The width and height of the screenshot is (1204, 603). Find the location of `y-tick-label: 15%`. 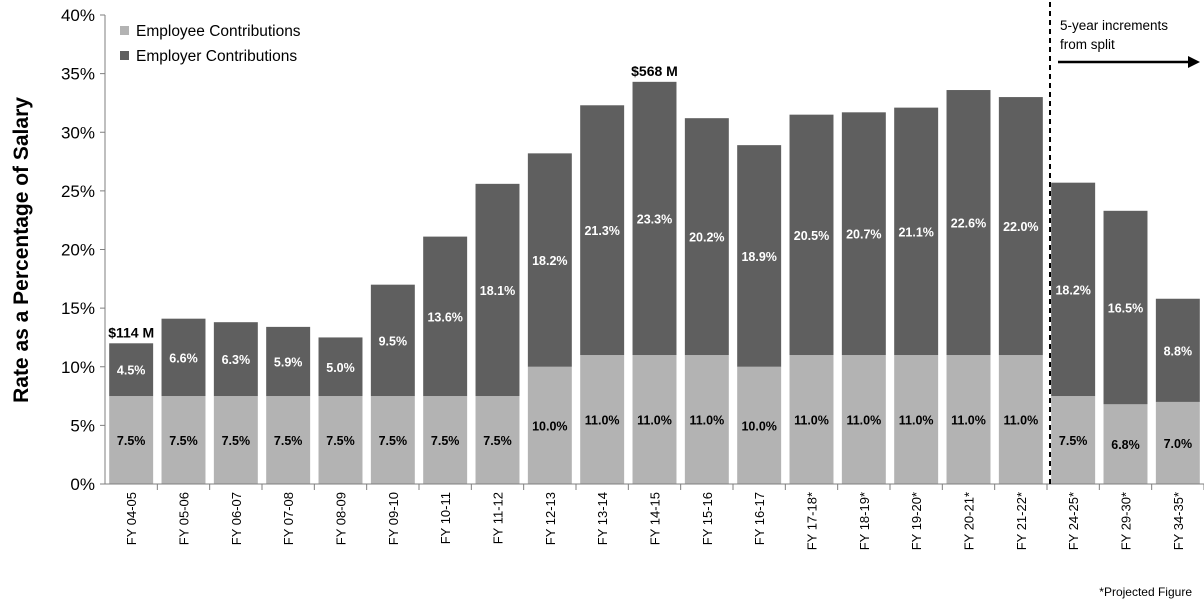

y-tick-label: 15% is located at coordinates (78, 308).